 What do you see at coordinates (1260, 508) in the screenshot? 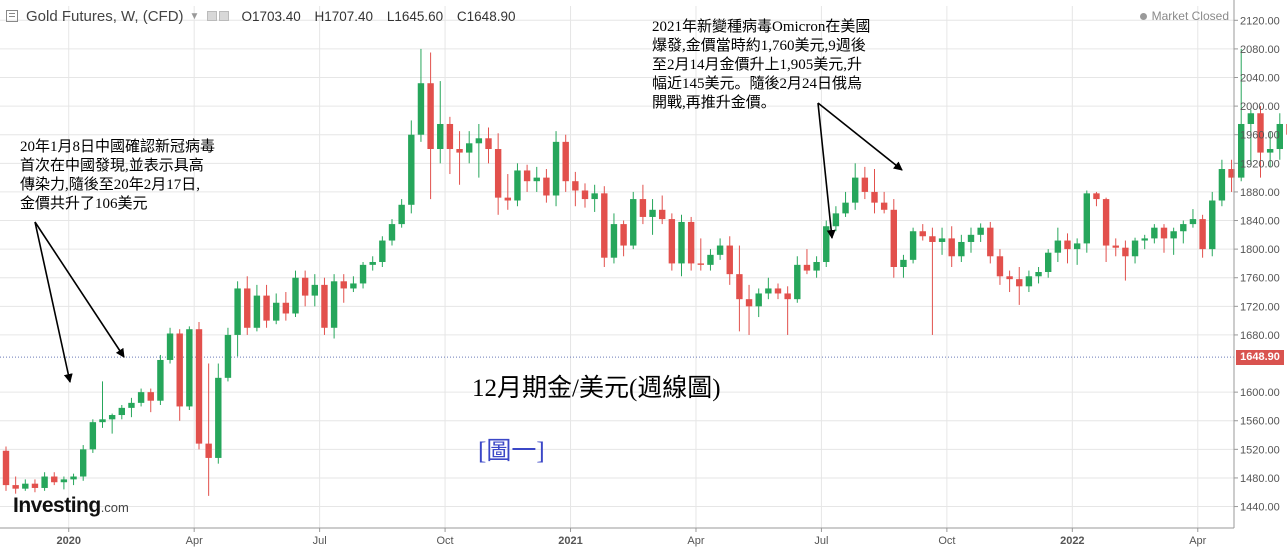
I see `y-tick-label: 1440.00` at bounding box center [1260, 508].